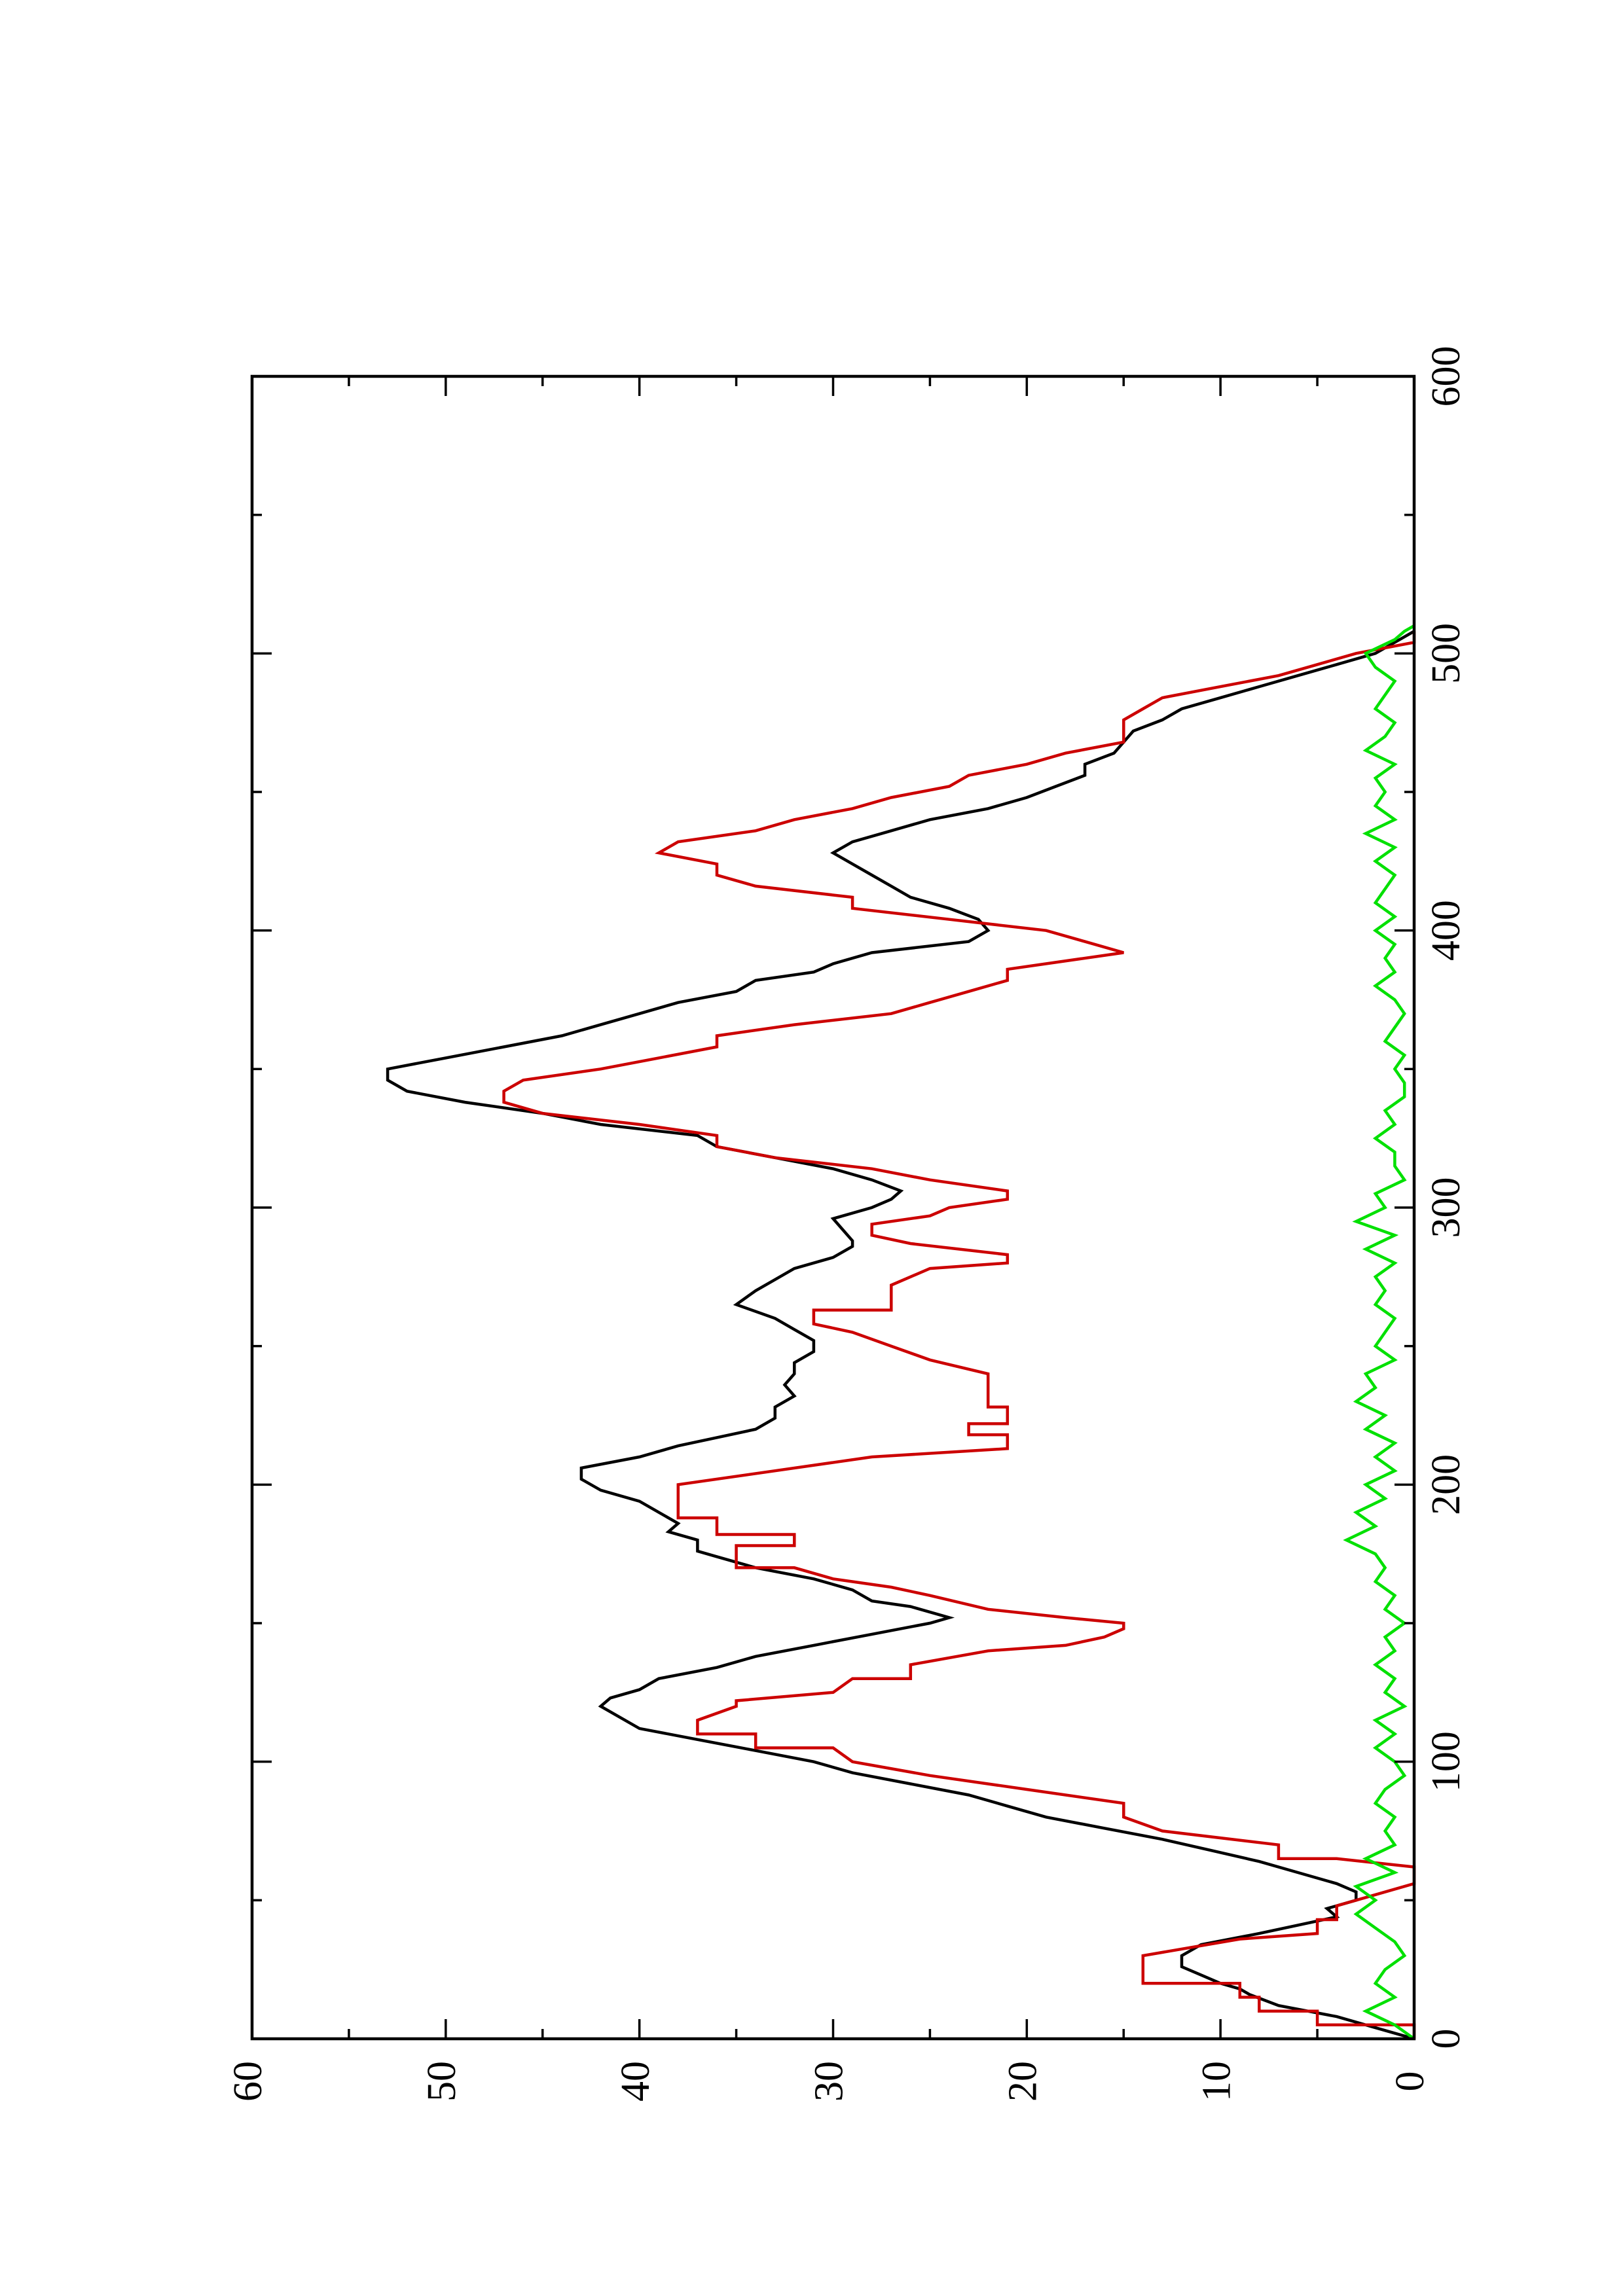 This screenshot has width=1623, height=2296. I want to click on x-tick-label: 600, so click(1446, 376).